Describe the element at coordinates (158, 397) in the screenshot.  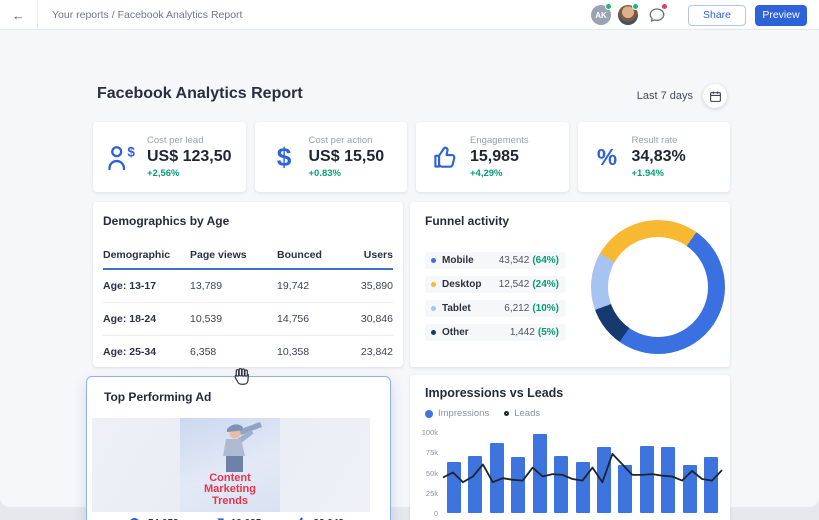
I see `ad-card-title: Top Performing Ad` at that location.